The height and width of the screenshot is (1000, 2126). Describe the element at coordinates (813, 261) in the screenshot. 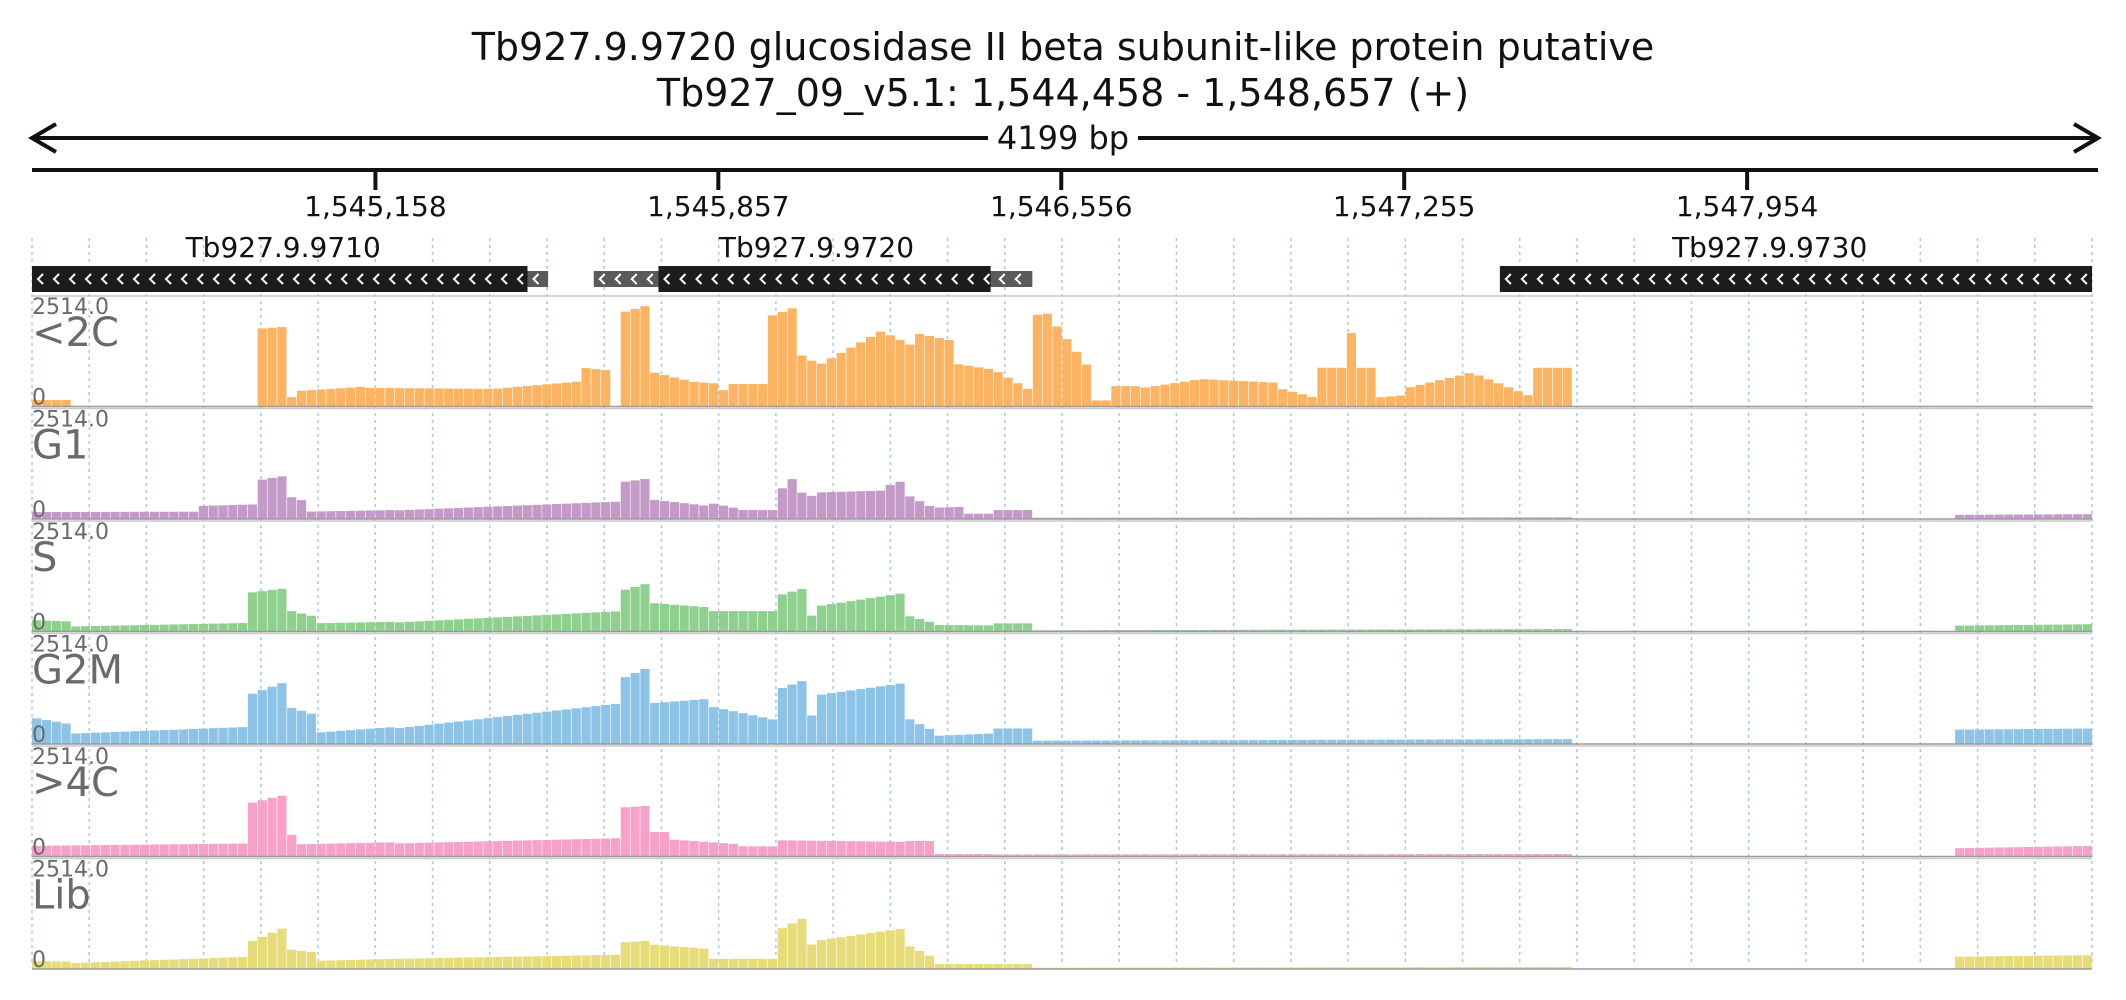

I see `gene-model: Tb927.9.9720` at that location.